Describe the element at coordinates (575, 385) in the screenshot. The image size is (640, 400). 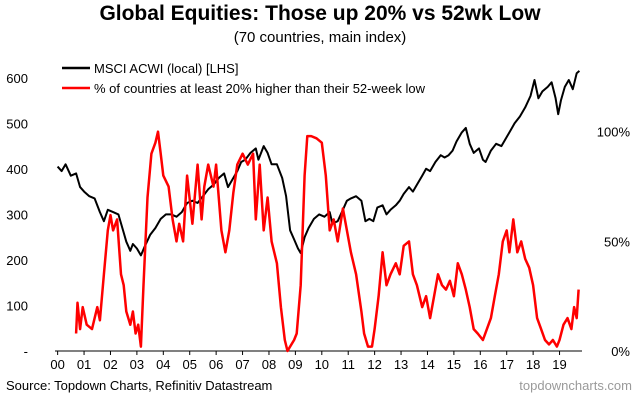
I see `watermark: topdowncharts.com` at that location.